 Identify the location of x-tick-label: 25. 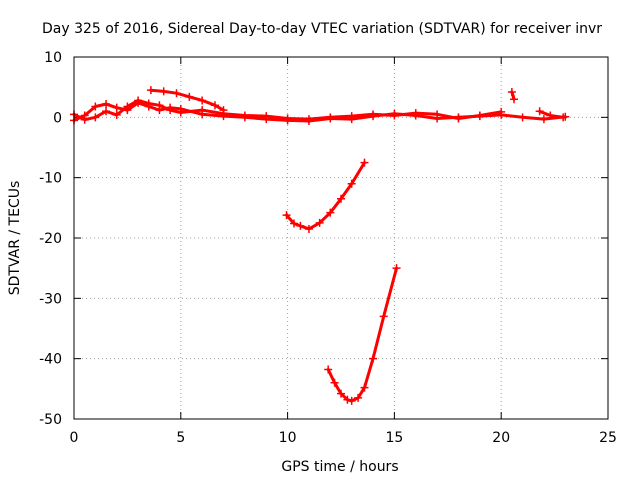
(608, 438).